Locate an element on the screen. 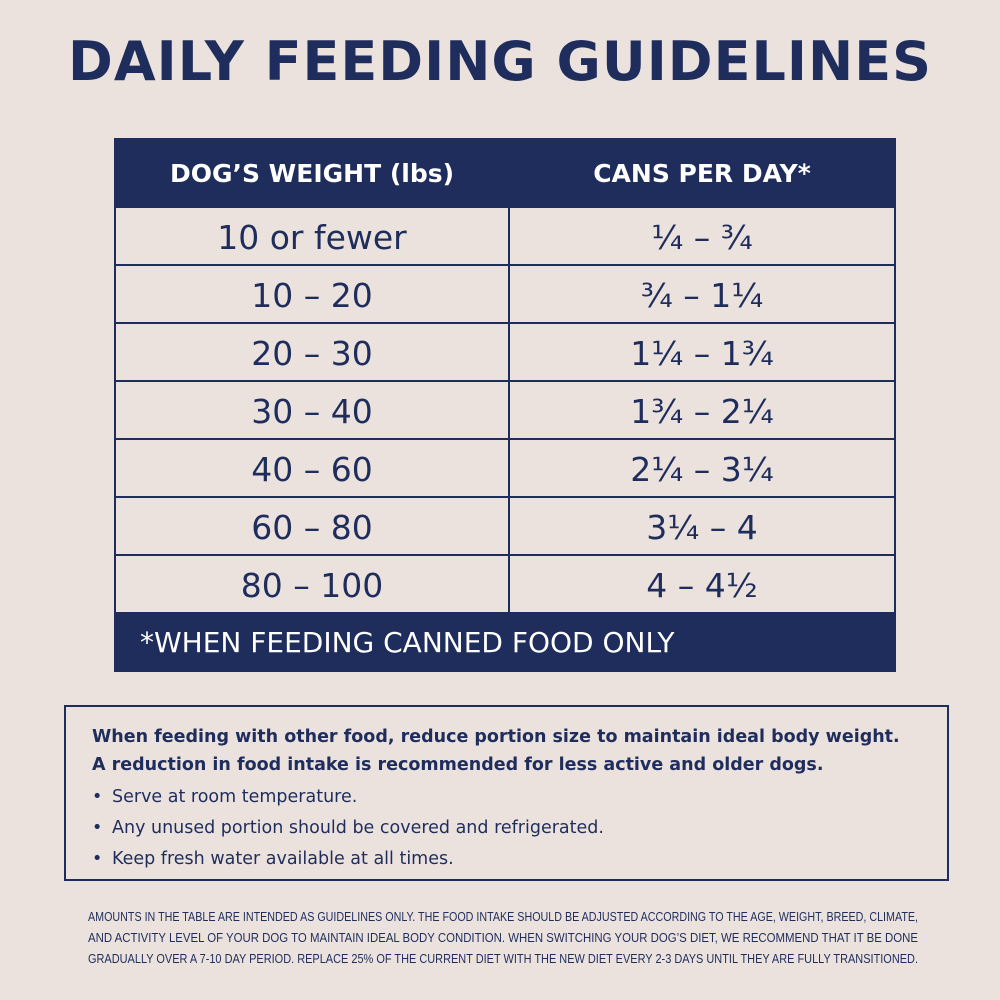  weight-cell: 10 – 20 is located at coordinates (312, 295).